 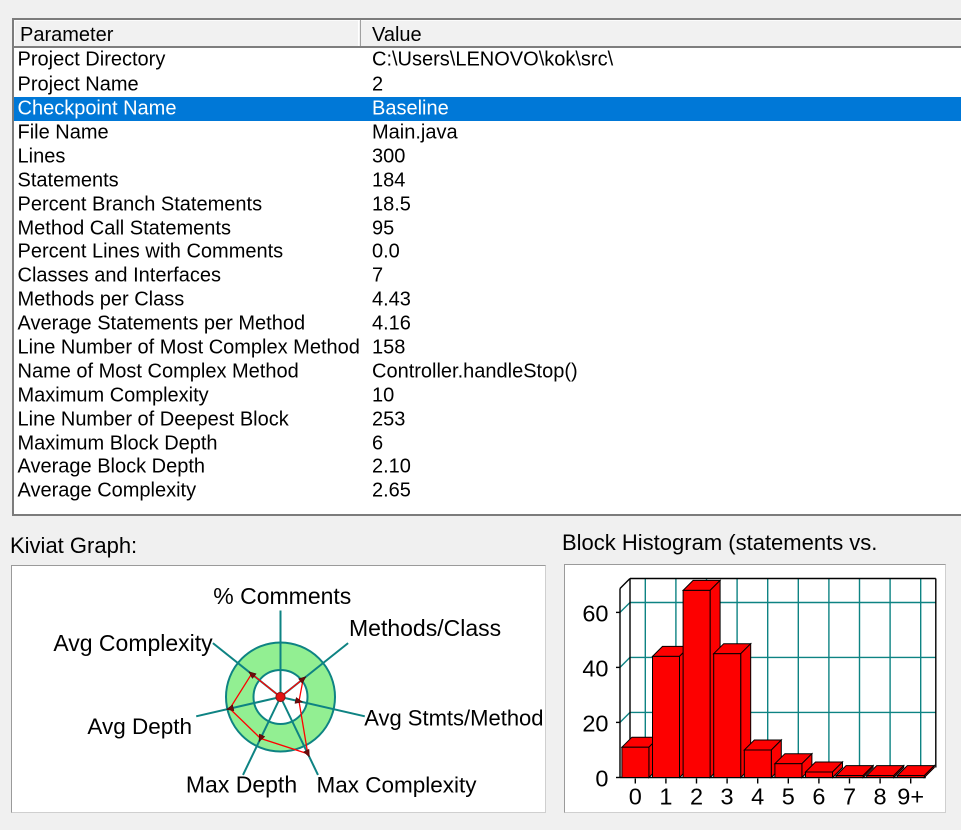 I want to click on svg-text: 3, so click(x=727, y=797).